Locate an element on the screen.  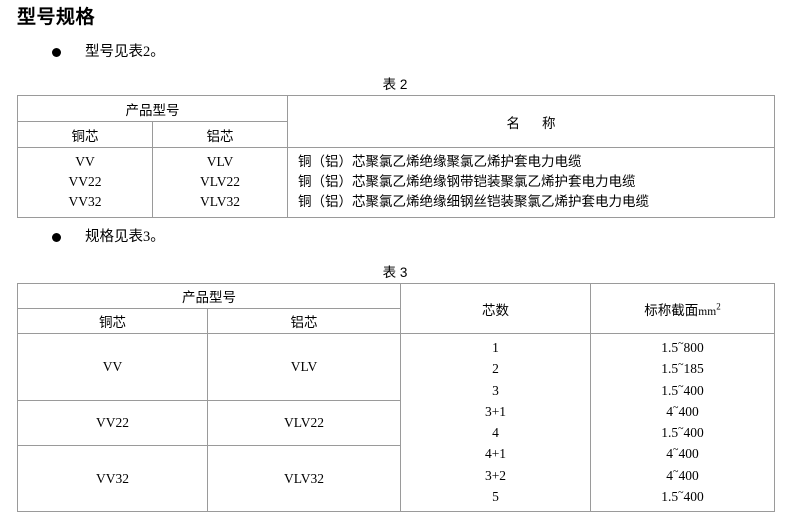
table2-name-value: 铜（铝）芯聚氯乙烯绝缘钢带铠装聚氯乙烯护套电力电缆 is located at coordinates (467, 181).